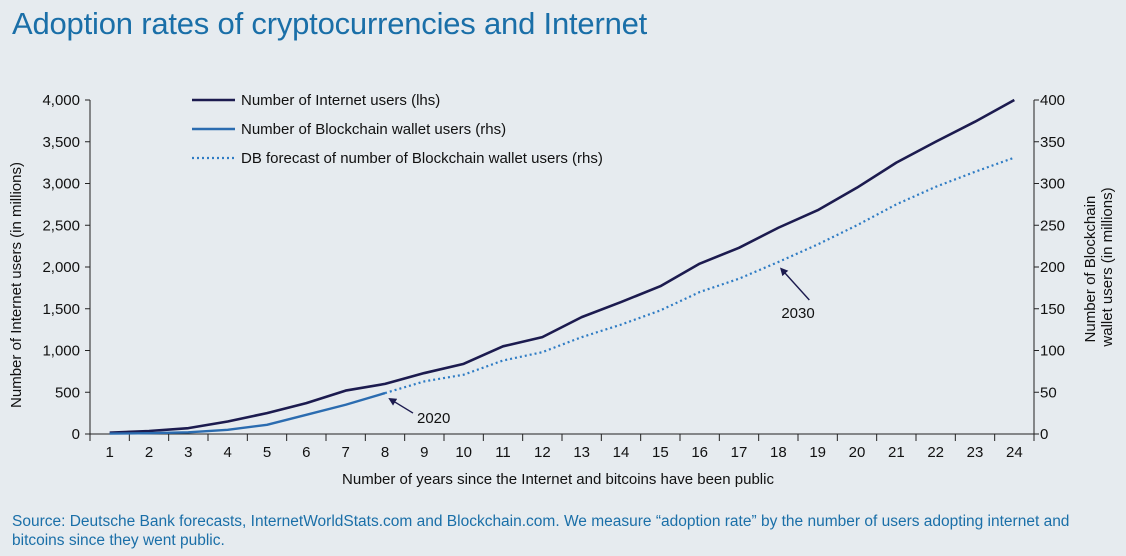 Image resolution: width=1126 pixels, height=556 pixels. What do you see at coordinates (306, 452) in the screenshot?
I see `x-tick-label: 6` at bounding box center [306, 452].